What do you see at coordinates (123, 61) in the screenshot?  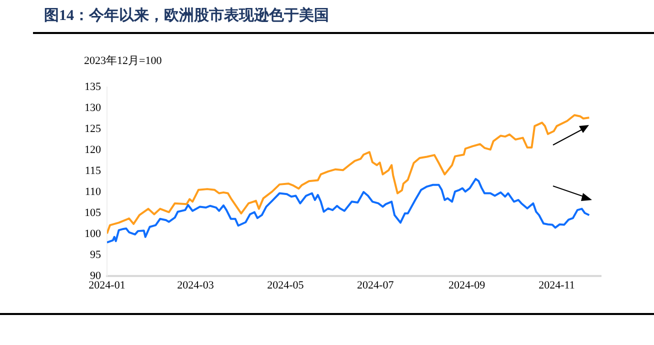 I see `text: 2023年12月=100` at bounding box center [123, 61].